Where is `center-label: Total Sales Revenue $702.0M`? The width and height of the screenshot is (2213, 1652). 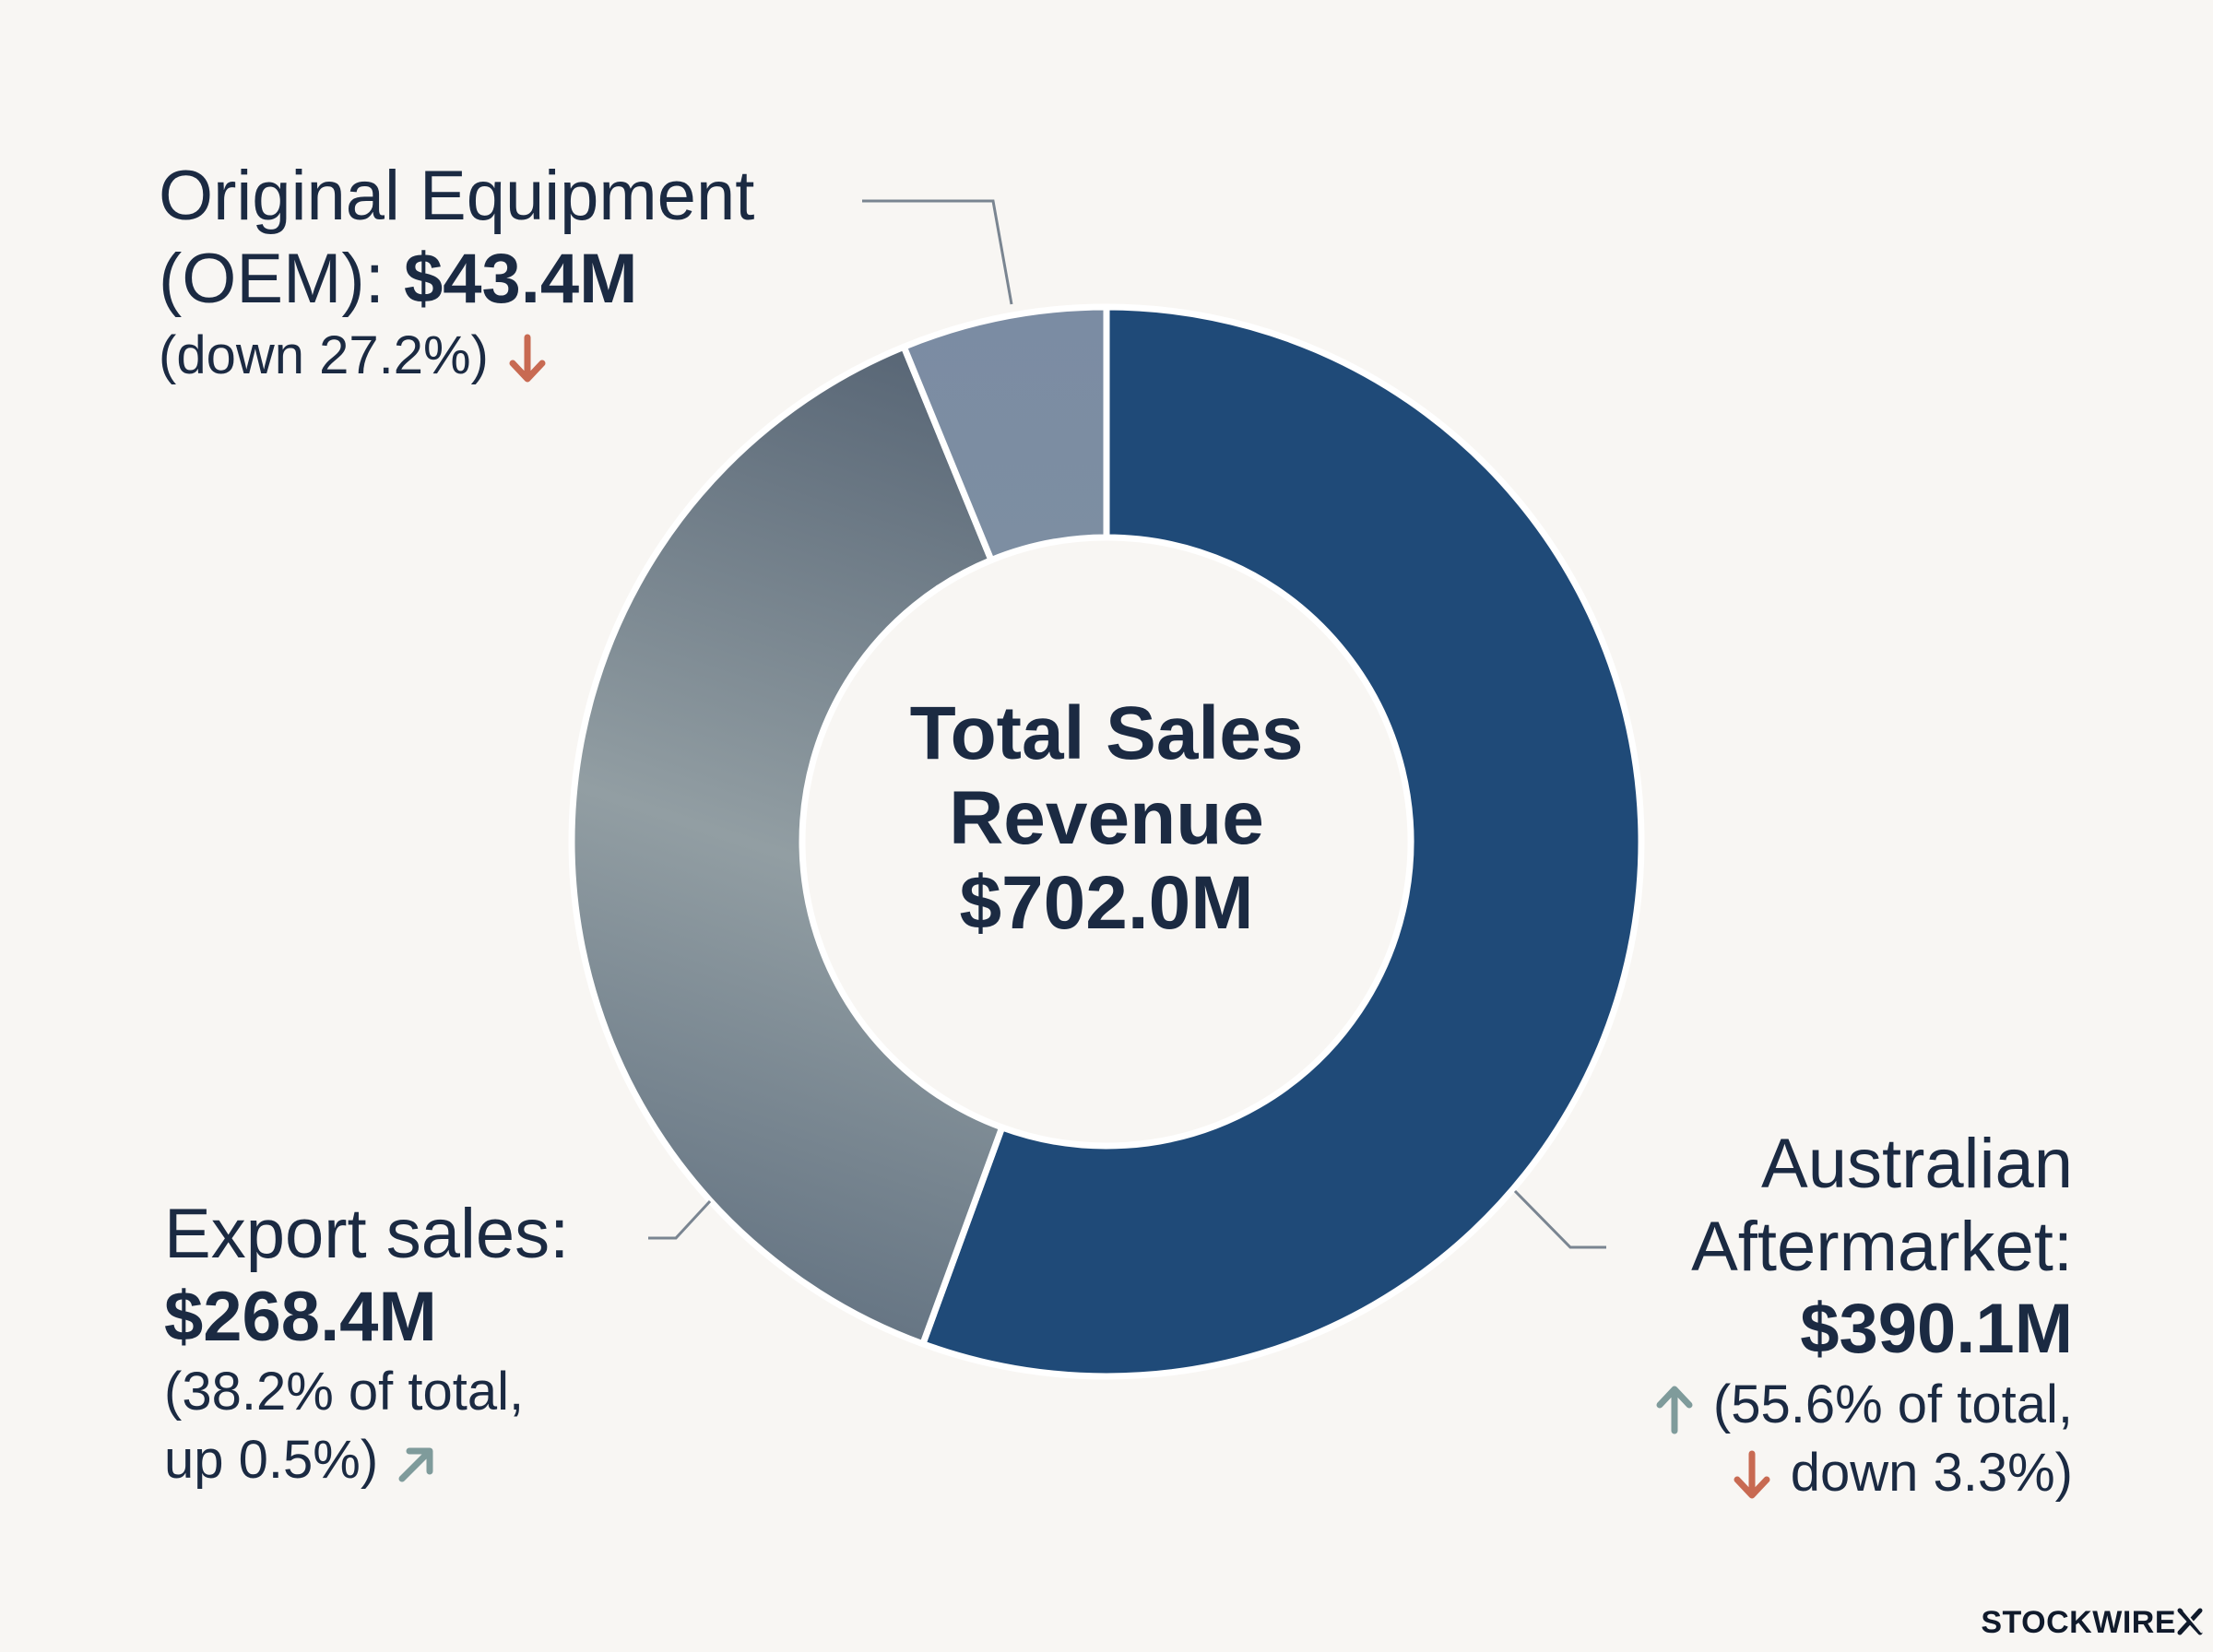
center-label: Total Sales Revenue $702.0M is located at coordinates (1106, 818).